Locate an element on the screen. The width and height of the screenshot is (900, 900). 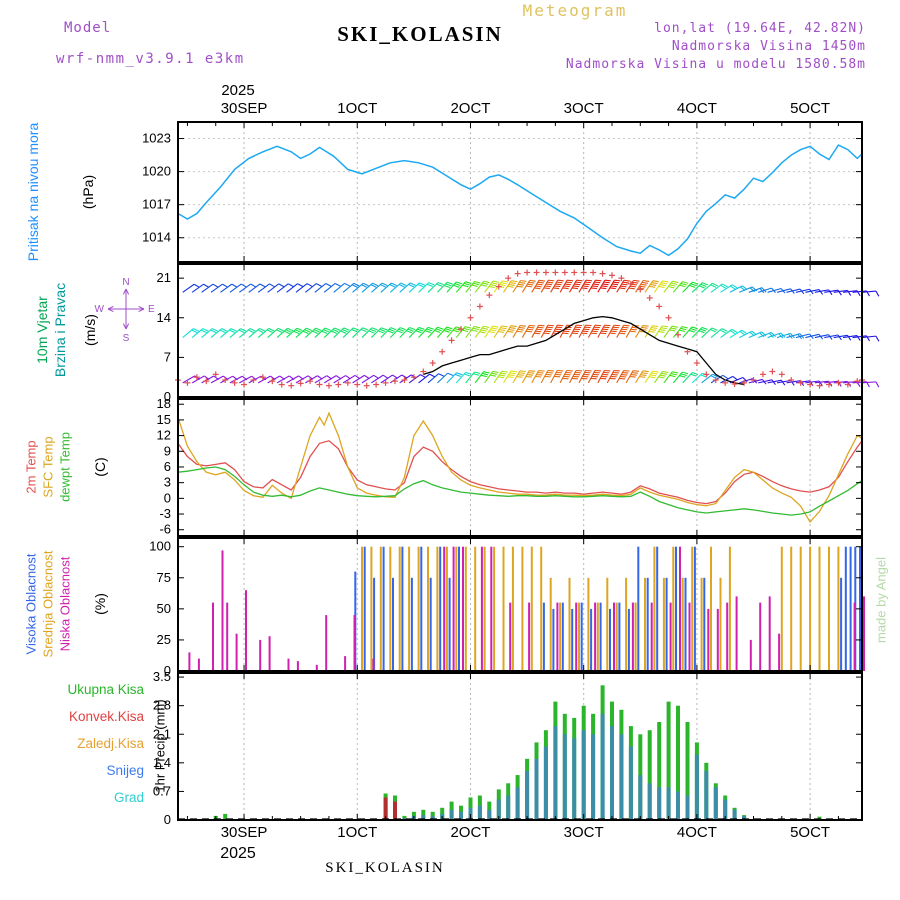
svg-text: 1014 is located at coordinates (156, 237).